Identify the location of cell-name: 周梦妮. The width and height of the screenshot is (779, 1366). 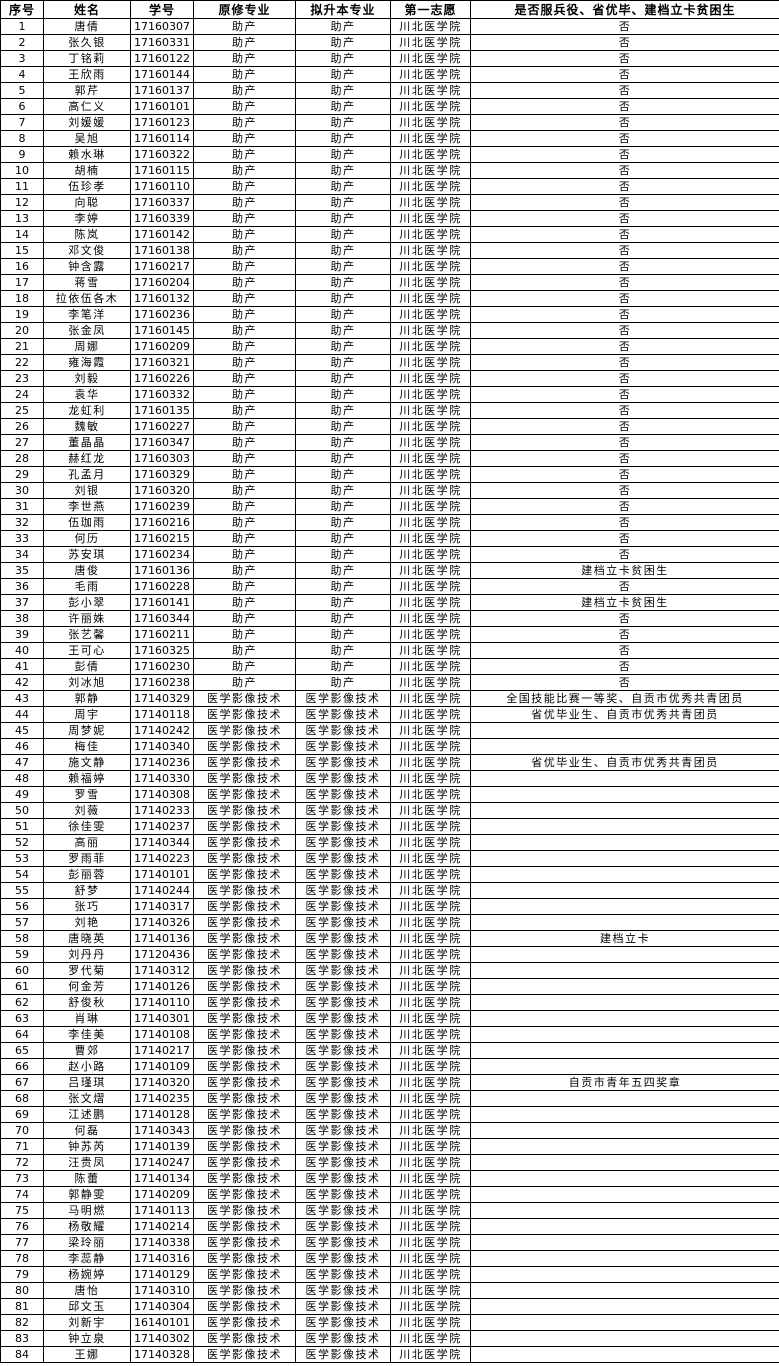
(87, 730).